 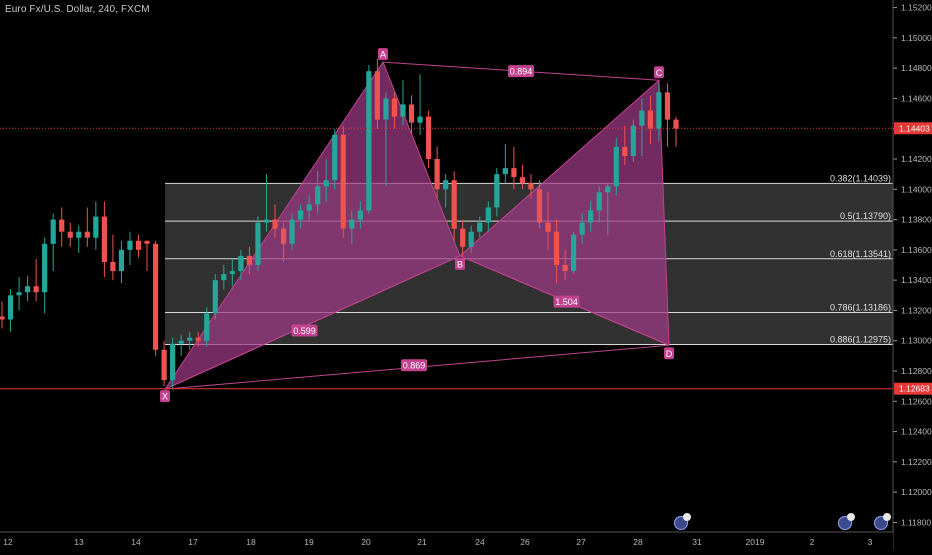 I want to click on point-c-label-text: C, so click(x=659, y=73).